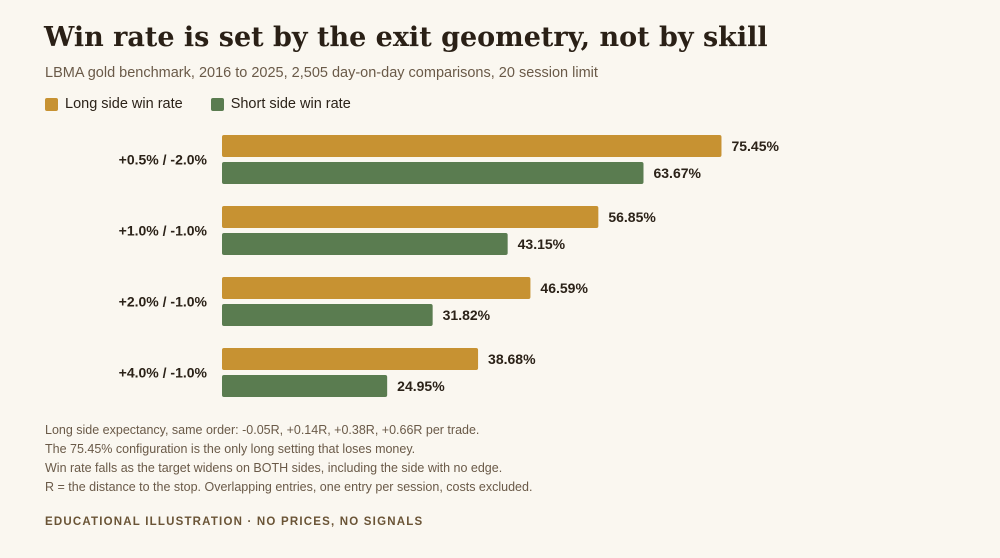 The height and width of the screenshot is (558, 1000). Describe the element at coordinates (564, 288) in the screenshot. I see `data-label: 46.59%` at that location.